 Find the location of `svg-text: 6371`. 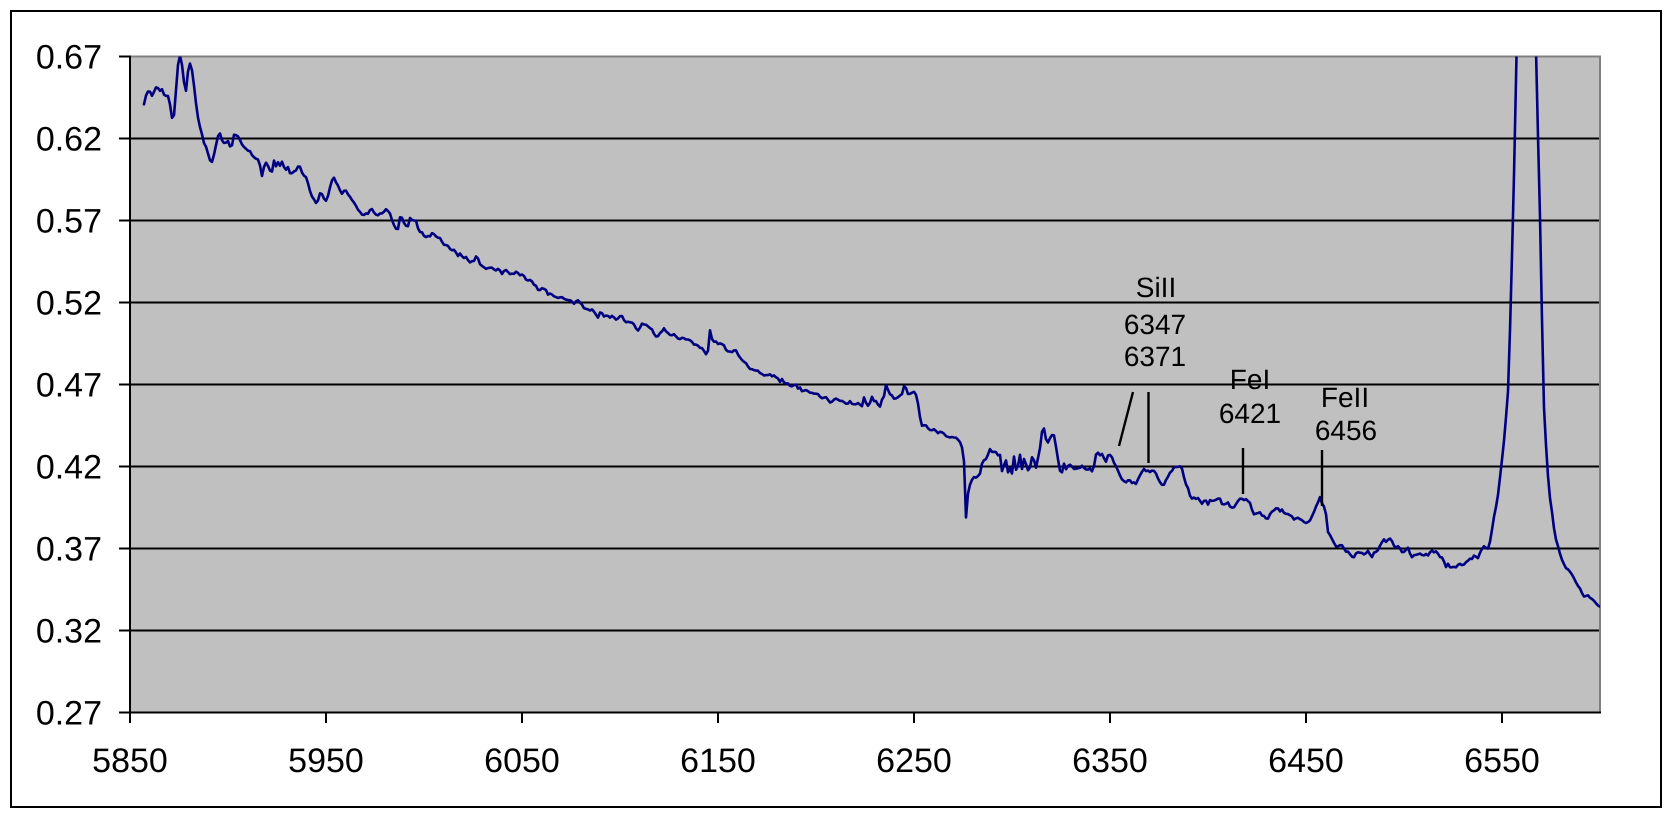

svg-text: 6371 is located at coordinates (1155, 356).